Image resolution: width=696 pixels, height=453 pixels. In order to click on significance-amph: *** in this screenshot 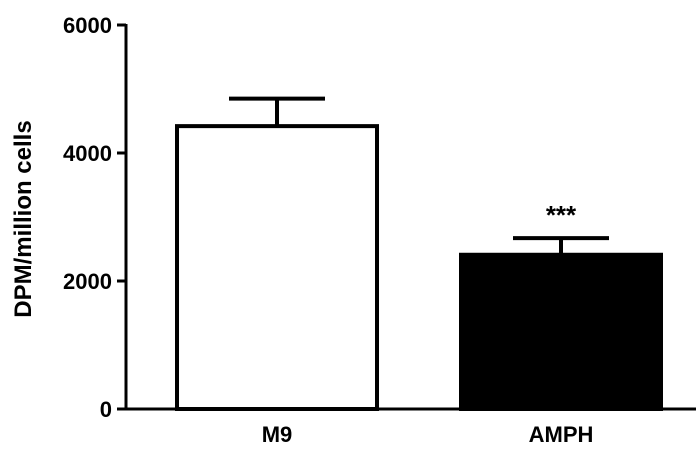, I will do `click(561, 215)`.